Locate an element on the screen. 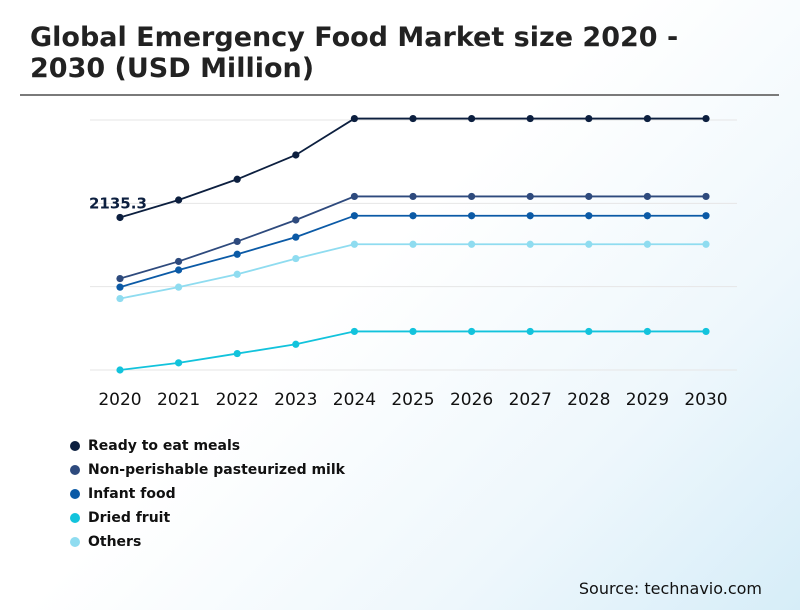 Image resolution: width=800 pixels, height=610 pixels. x-tick-label: 2023 is located at coordinates (295, 400).